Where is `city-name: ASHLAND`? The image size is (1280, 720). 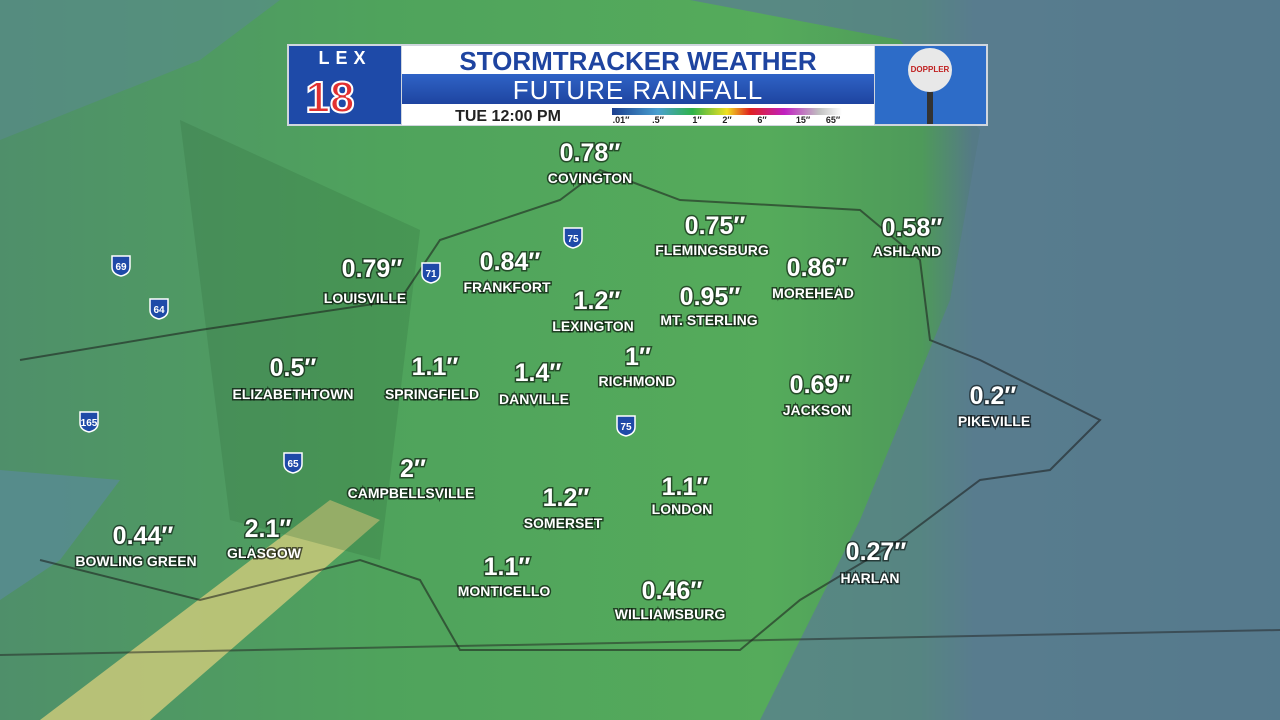 city-name: ASHLAND is located at coordinates (907, 251).